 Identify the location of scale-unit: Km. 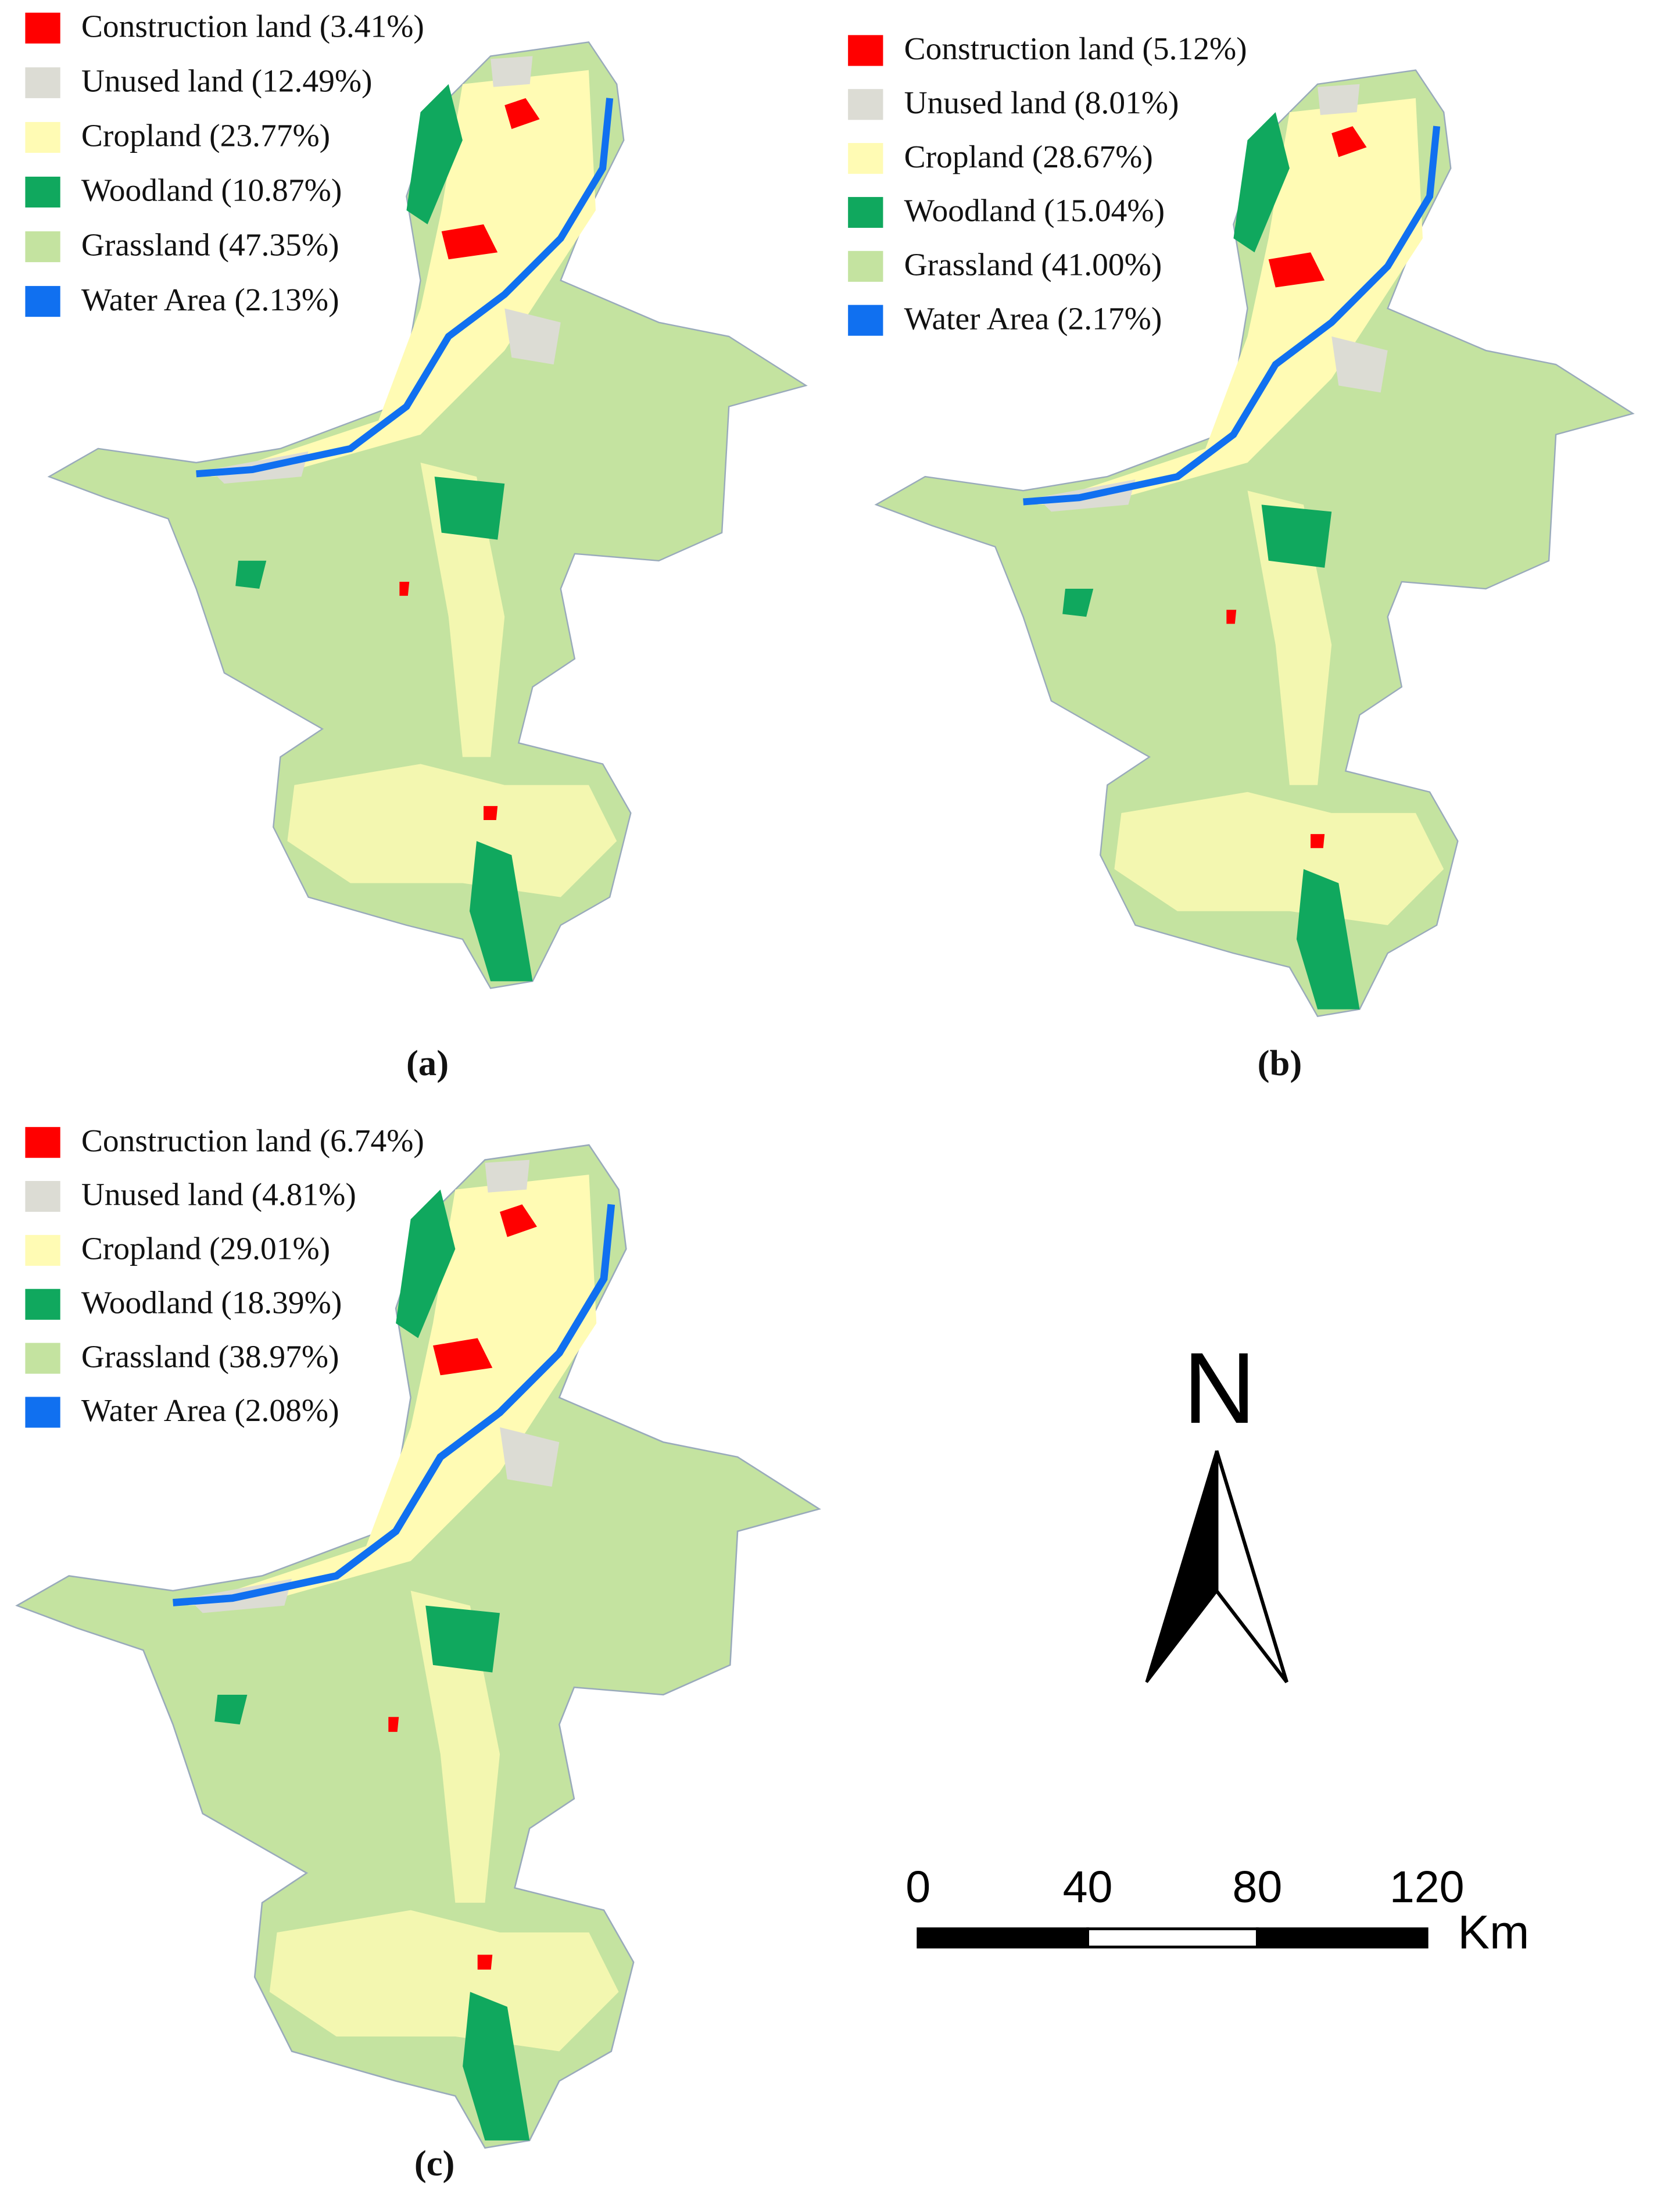
(1493, 1932).